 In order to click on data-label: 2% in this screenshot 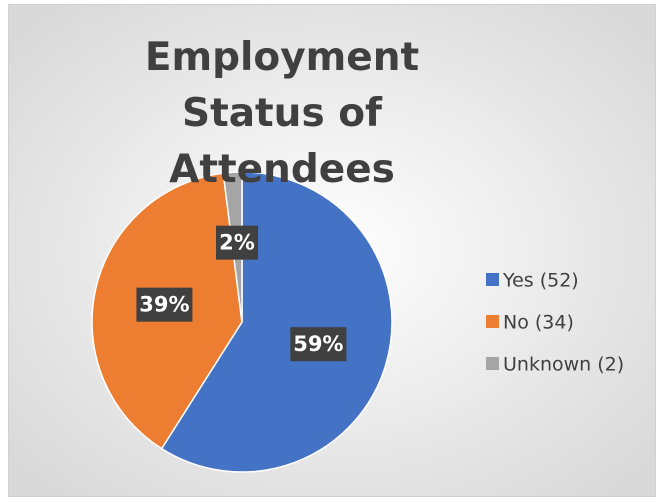, I will do `click(237, 243)`.